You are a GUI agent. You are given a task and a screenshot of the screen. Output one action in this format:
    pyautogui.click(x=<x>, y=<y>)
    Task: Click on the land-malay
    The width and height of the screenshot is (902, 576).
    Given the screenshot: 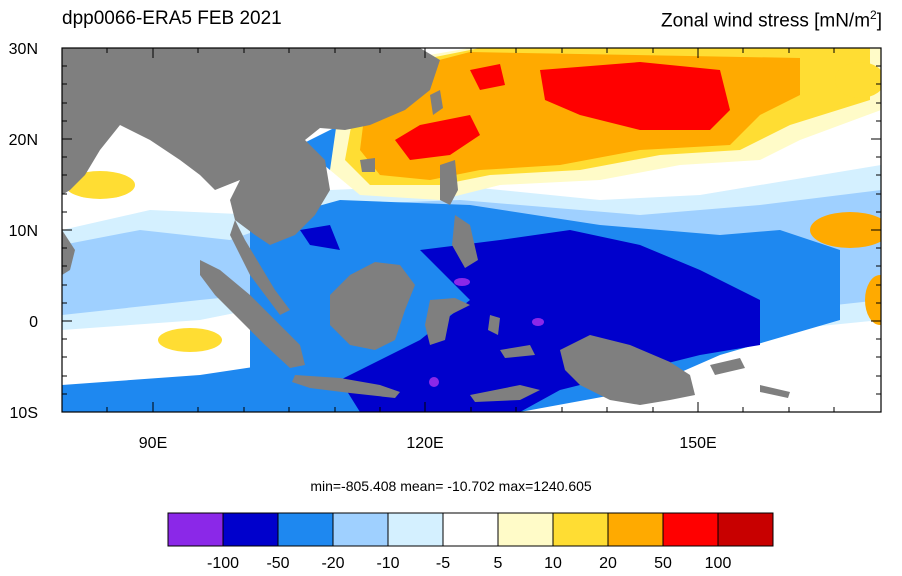 What is the action you would take?
    pyautogui.click(x=260, y=267)
    